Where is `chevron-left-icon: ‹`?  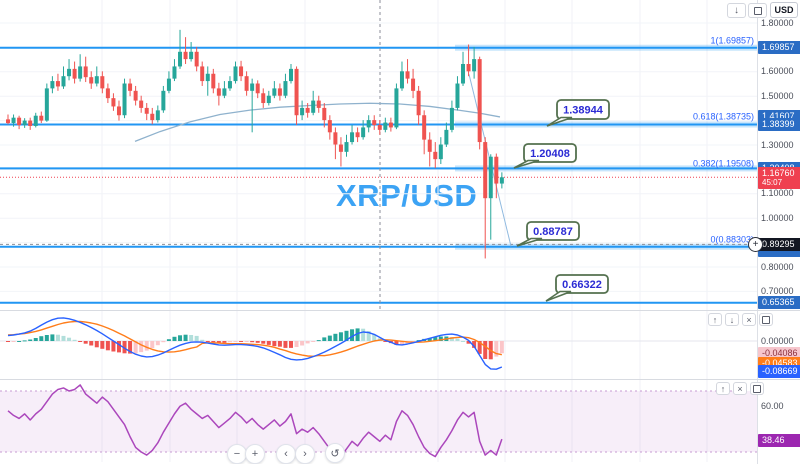 chevron-left-icon: ‹ is located at coordinates (286, 454).